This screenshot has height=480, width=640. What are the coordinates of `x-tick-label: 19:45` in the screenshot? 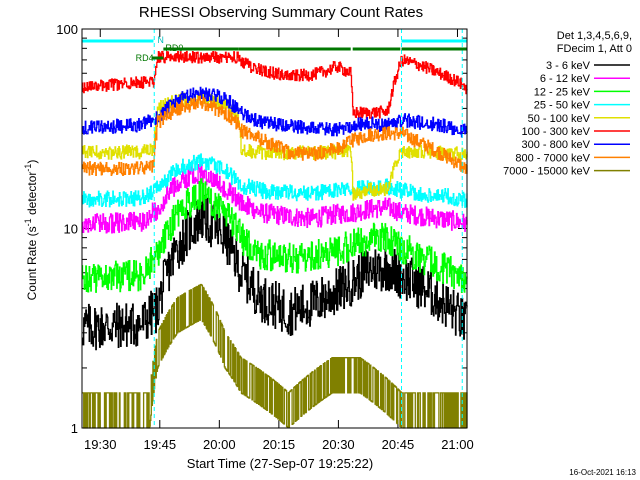 It's located at (160, 444).